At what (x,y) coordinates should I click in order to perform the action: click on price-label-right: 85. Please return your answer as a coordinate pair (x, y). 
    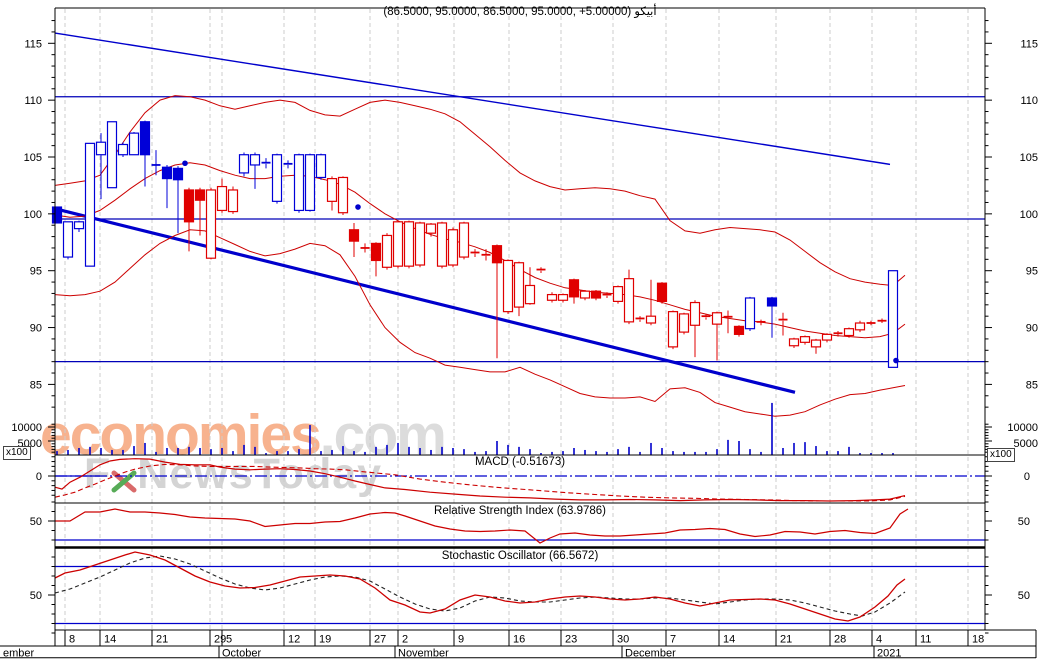
    Looking at the image, I should click on (1032, 385).